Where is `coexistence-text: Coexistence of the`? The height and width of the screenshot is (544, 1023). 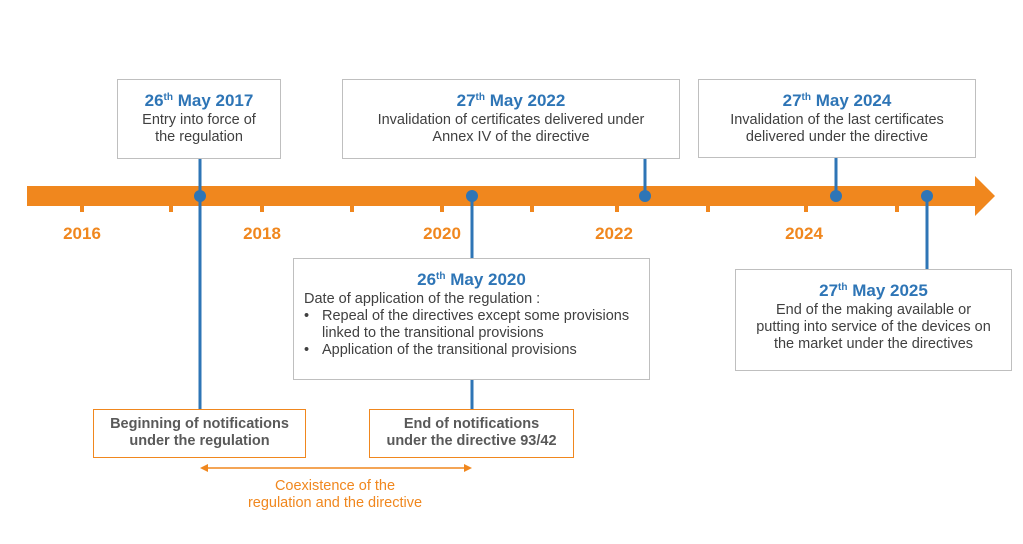 coexistence-text: Coexistence of the is located at coordinates (335, 486).